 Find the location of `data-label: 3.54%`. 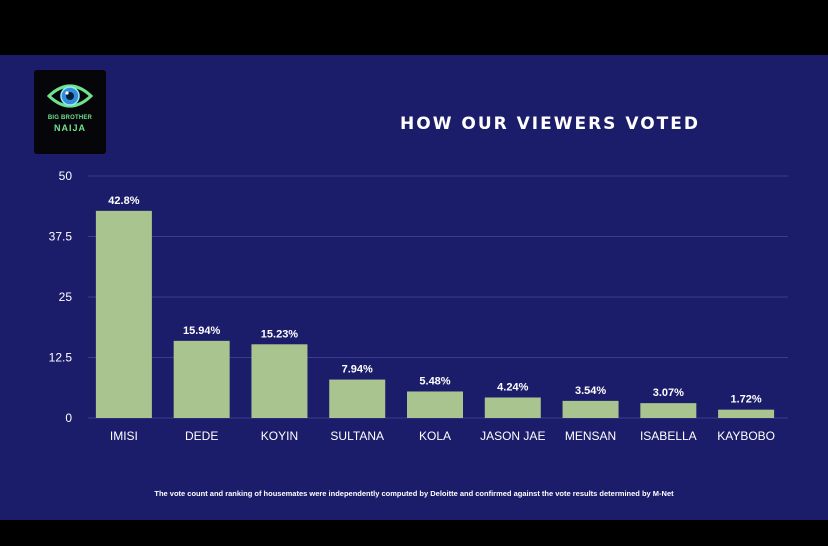

data-label: 3.54% is located at coordinates (590, 391).